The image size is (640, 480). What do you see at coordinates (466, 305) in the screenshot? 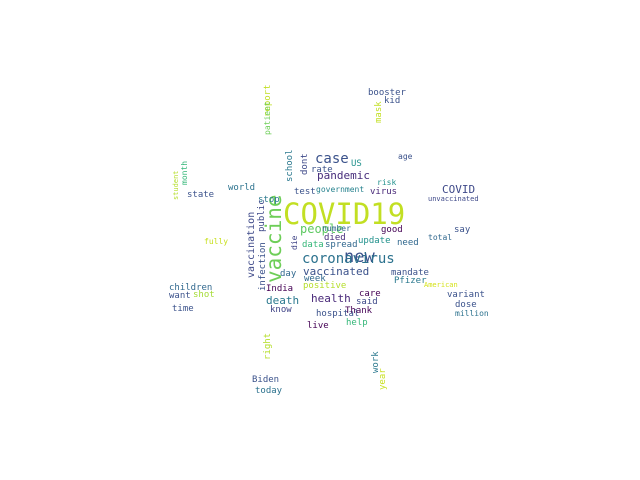
I see `word-dose: dose` at bounding box center [466, 305].